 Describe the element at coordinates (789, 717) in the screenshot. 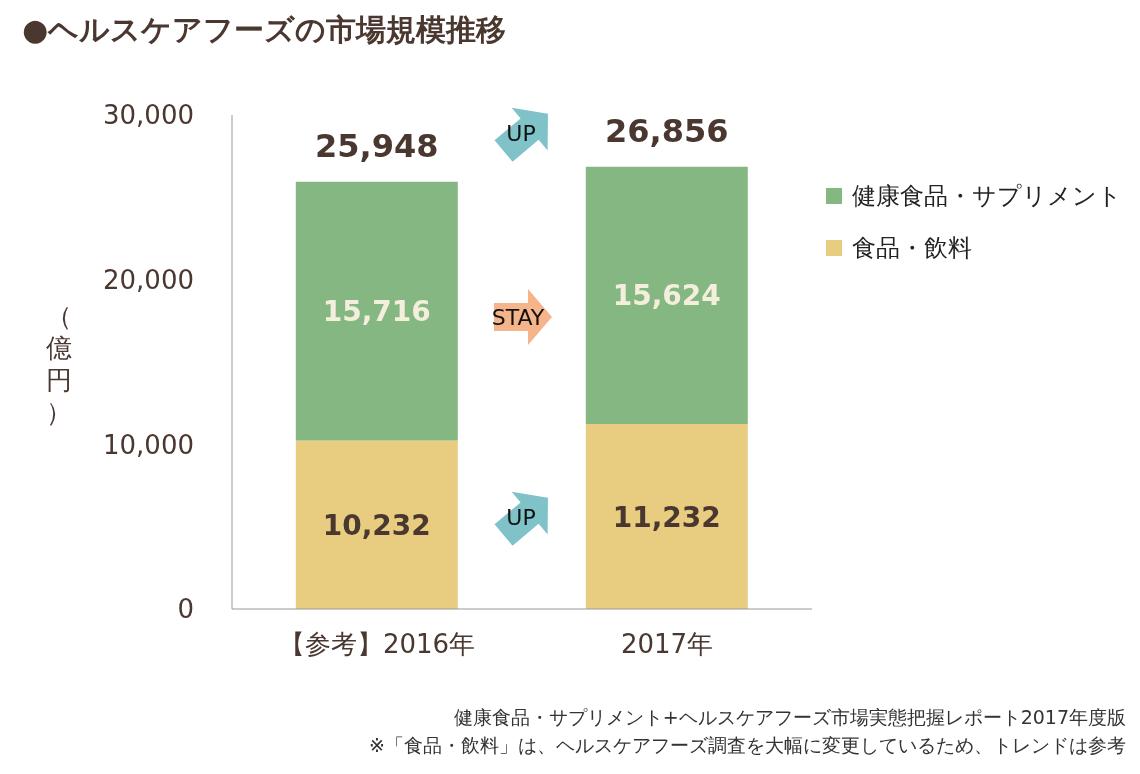

I see `text: 健康食品・サプリメント+ヘルスケアフーズ市場実態把握レポート2017年度版` at that location.